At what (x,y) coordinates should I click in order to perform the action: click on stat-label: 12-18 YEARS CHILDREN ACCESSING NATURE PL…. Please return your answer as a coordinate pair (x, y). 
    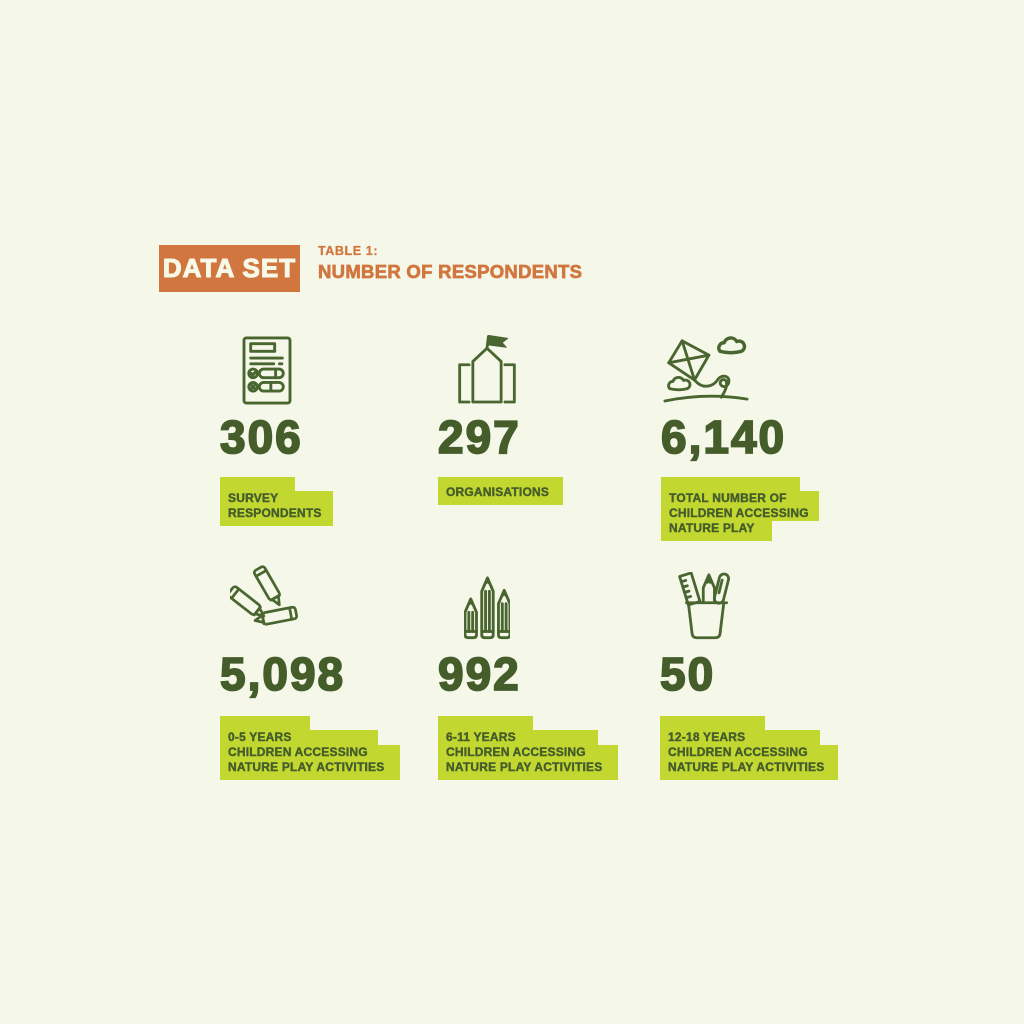
    Looking at the image, I should click on (767, 748).